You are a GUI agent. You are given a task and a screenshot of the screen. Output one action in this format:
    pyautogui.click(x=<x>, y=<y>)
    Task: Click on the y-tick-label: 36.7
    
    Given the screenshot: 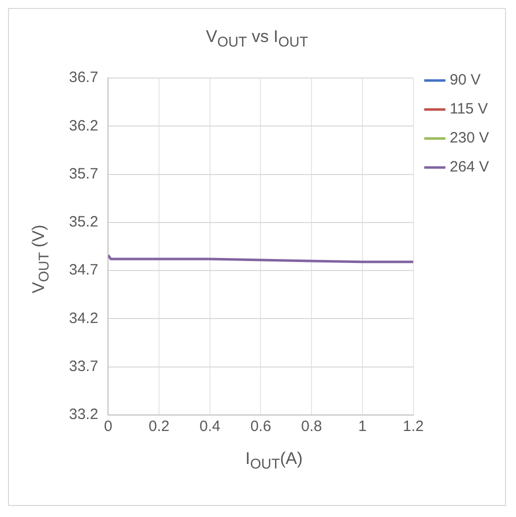 What is the action you would take?
    pyautogui.click(x=83, y=77)
    